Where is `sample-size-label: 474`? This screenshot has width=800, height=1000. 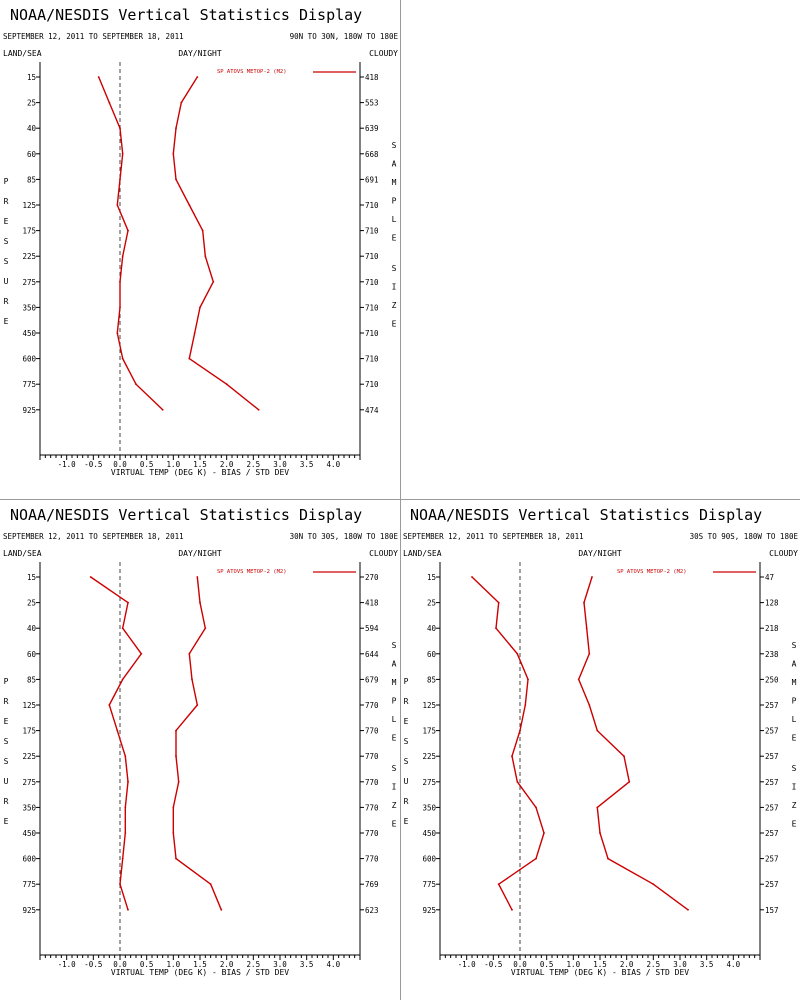
sample-size-label: 474 is located at coordinates (372, 410).